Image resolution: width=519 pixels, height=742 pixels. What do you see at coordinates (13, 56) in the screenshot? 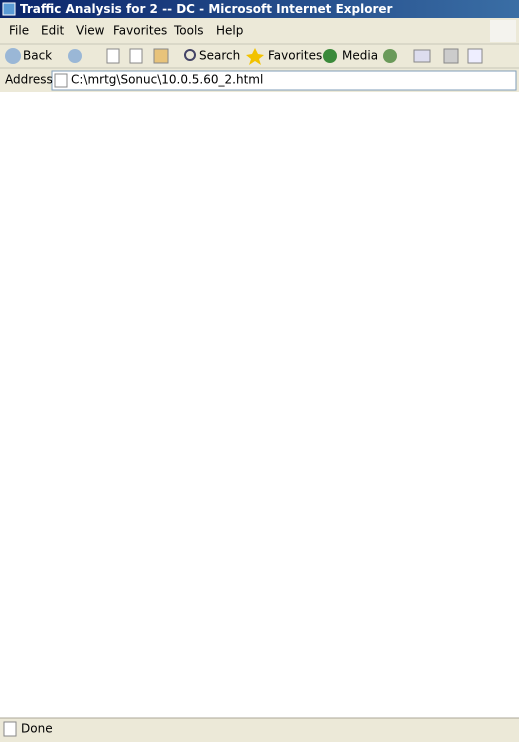
I see `back-icon` at bounding box center [13, 56].